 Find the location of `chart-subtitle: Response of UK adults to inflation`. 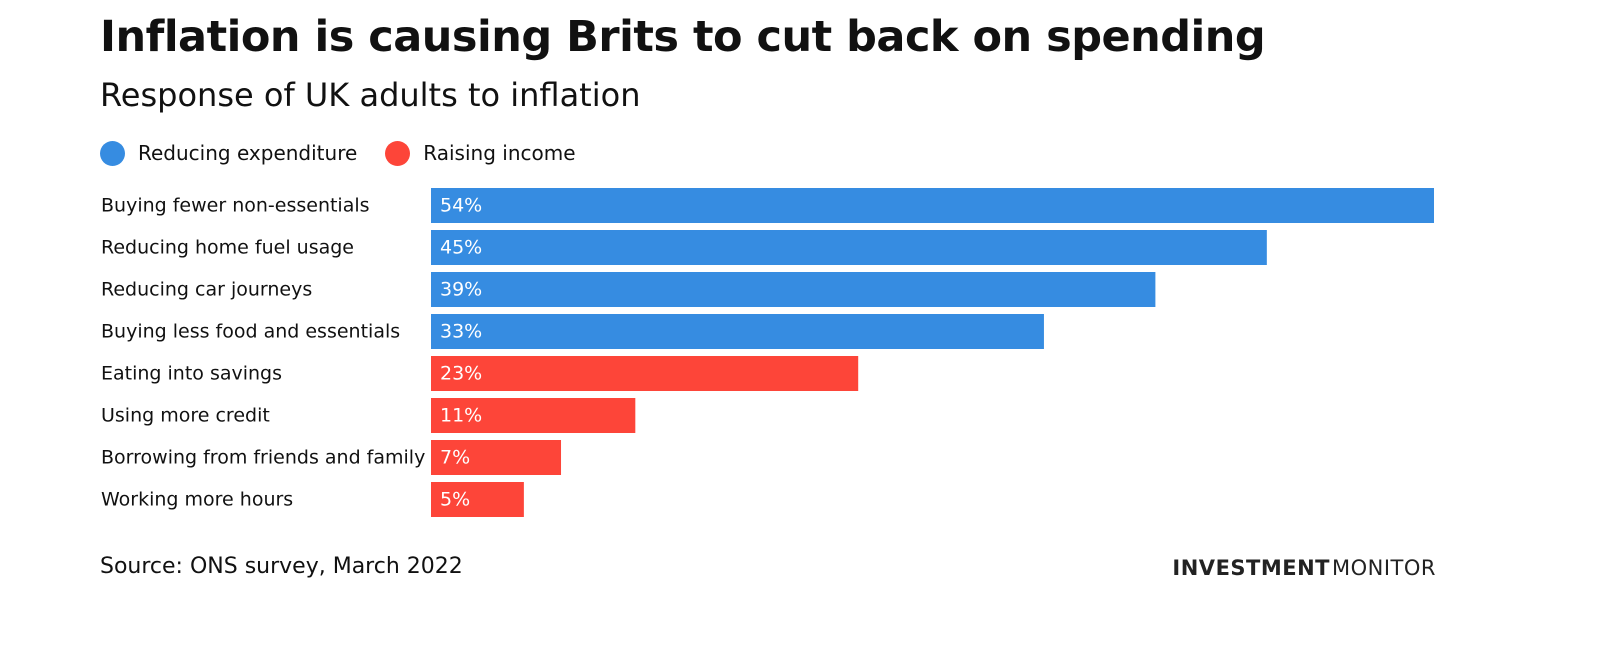

chart-subtitle: Response of UK adults to inflation is located at coordinates (370, 95).